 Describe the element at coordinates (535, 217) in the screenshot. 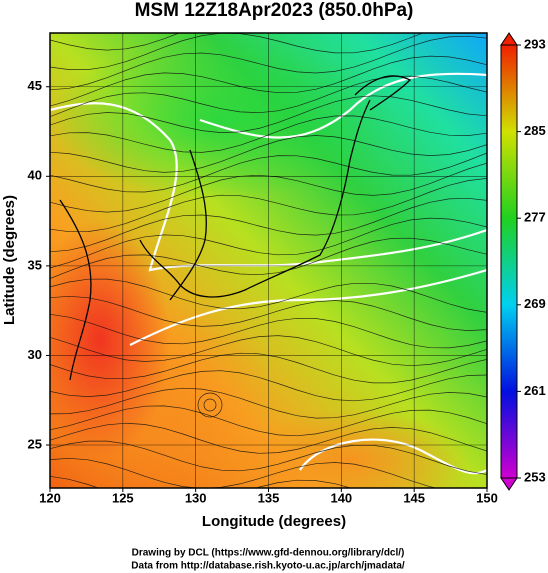

I see `colorbar-tick-label: 277` at that location.